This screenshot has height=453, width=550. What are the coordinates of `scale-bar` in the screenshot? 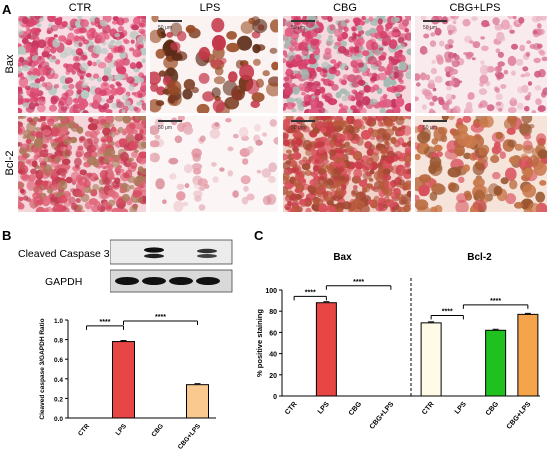 It's located at (435, 21).